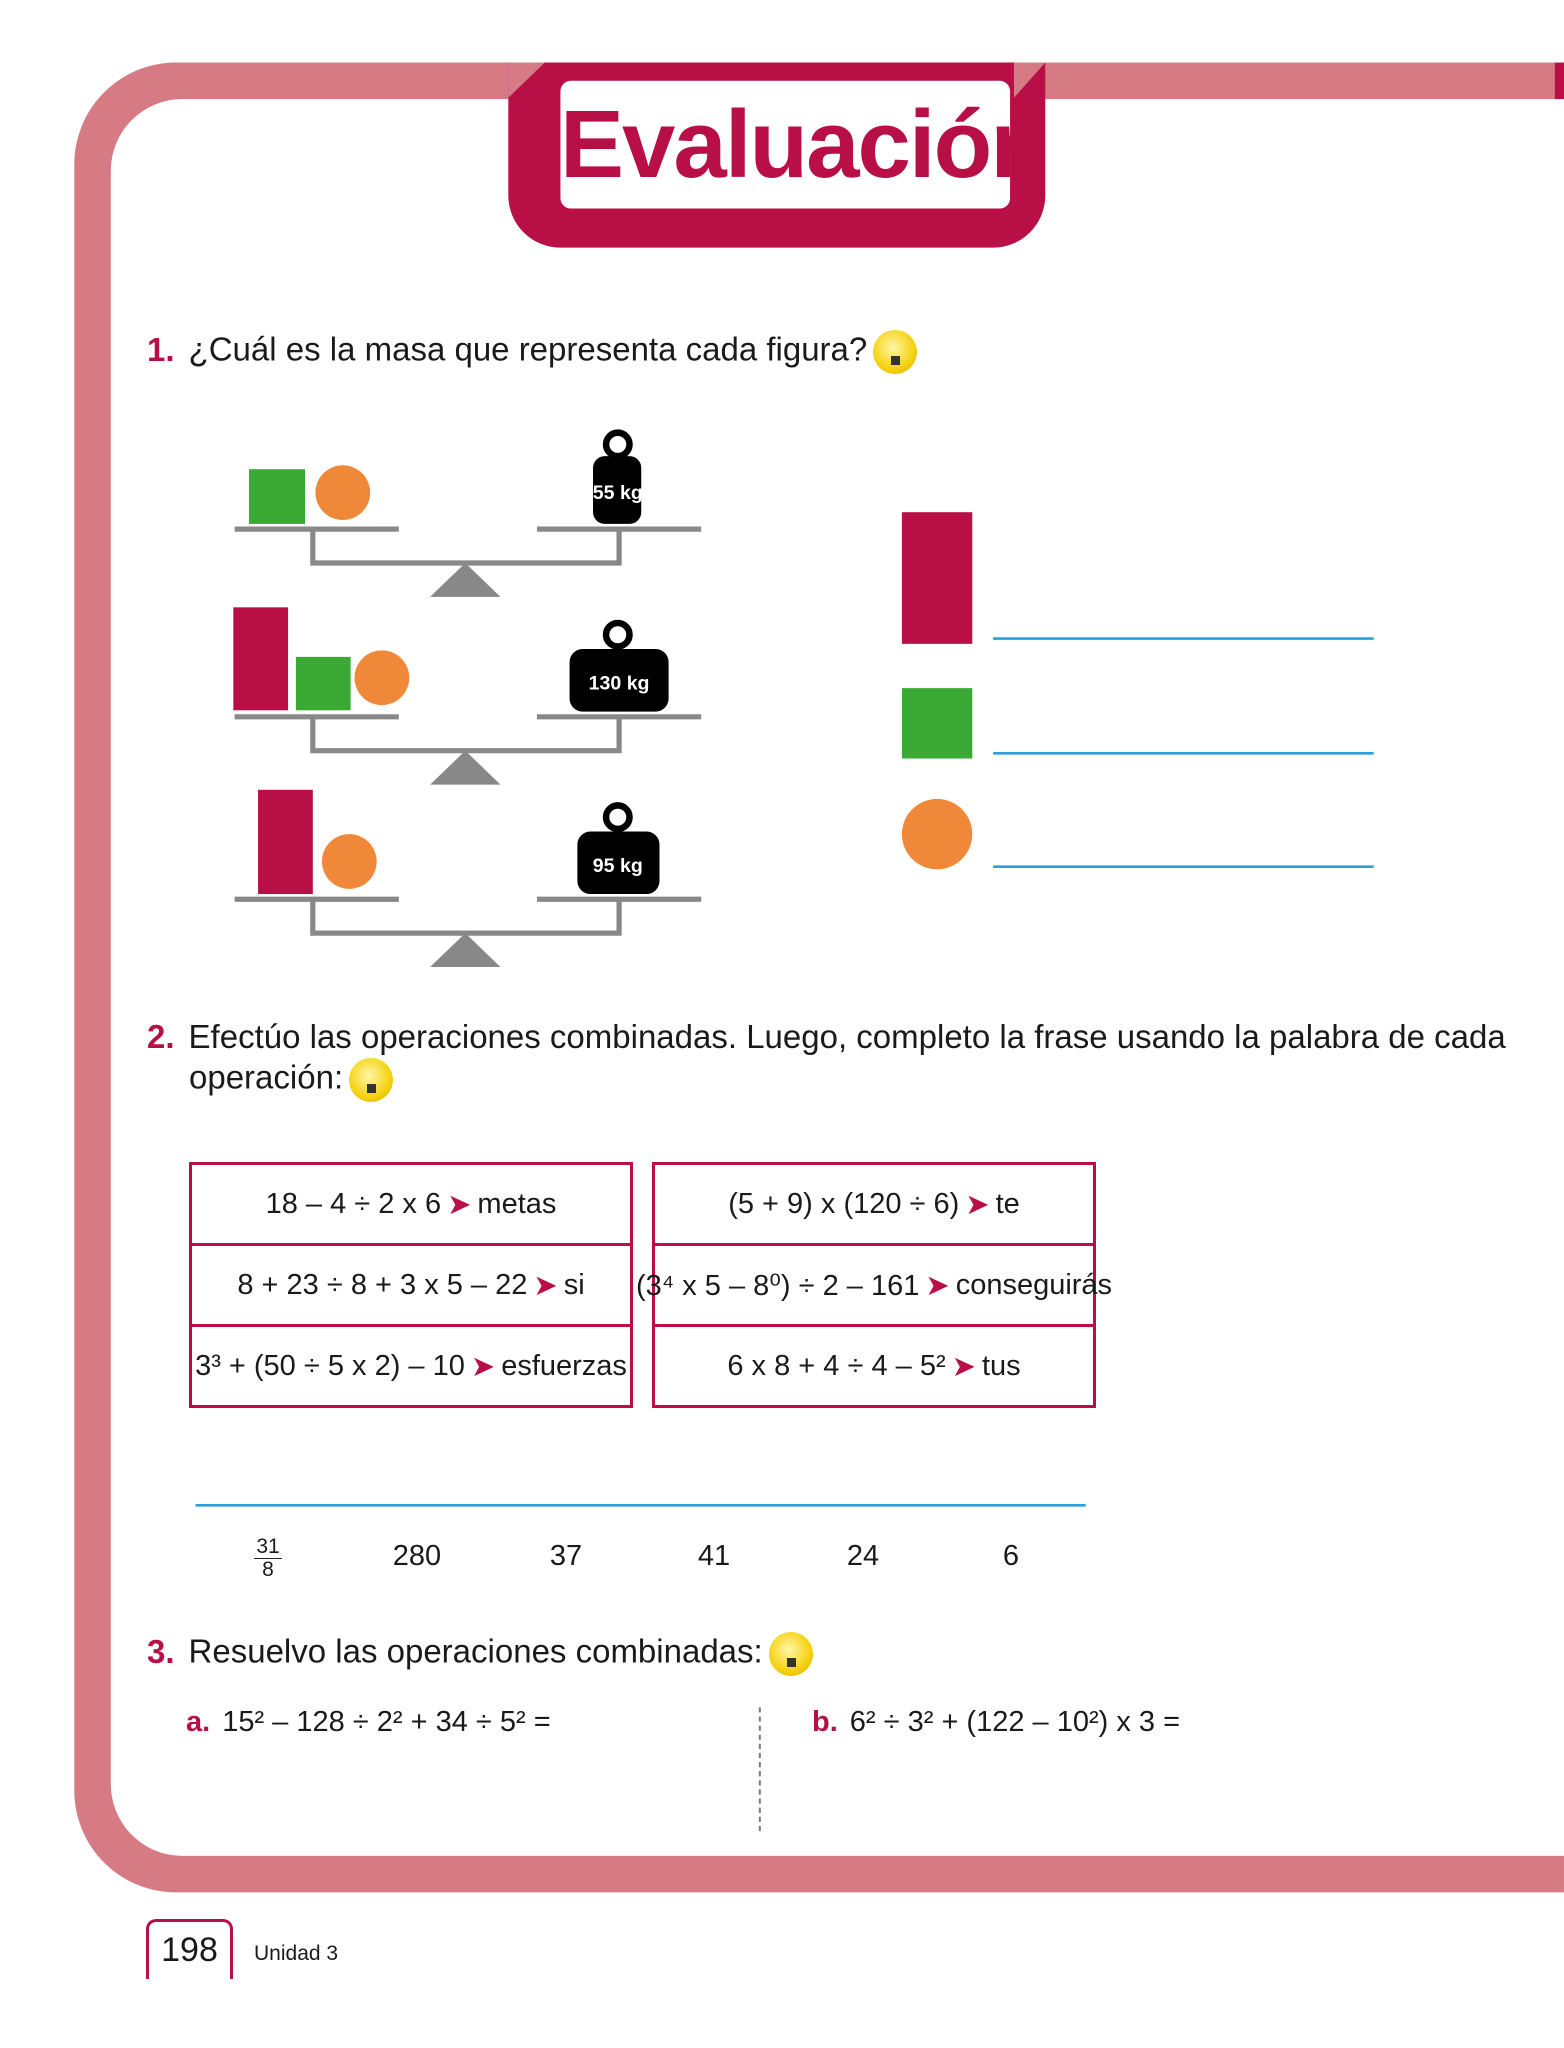 Image resolution: width=1564 pixels, height=2048 pixels. I want to click on answer-value: 6, so click(1011, 1556).